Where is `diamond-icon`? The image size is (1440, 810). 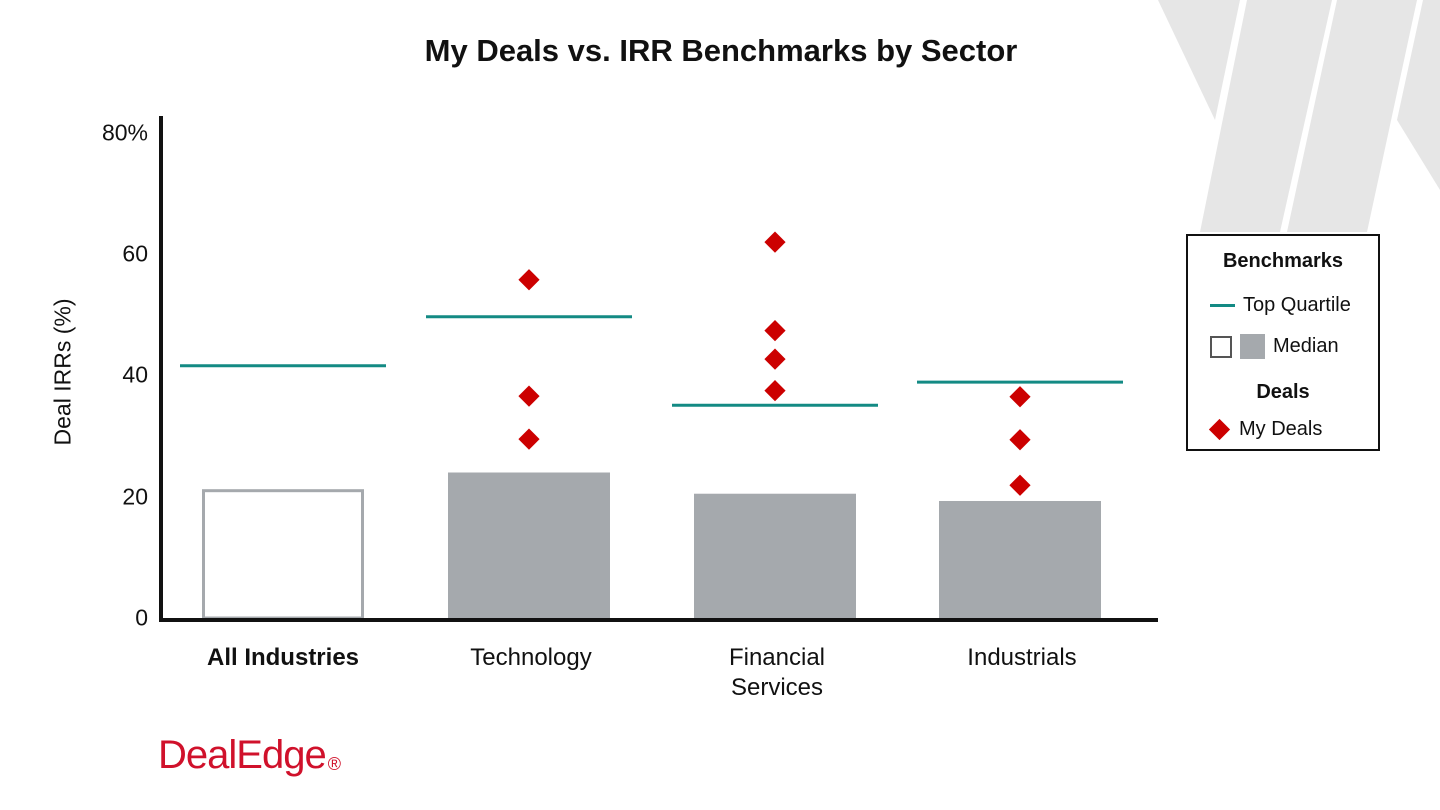 diamond-icon is located at coordinates (1219, 429).